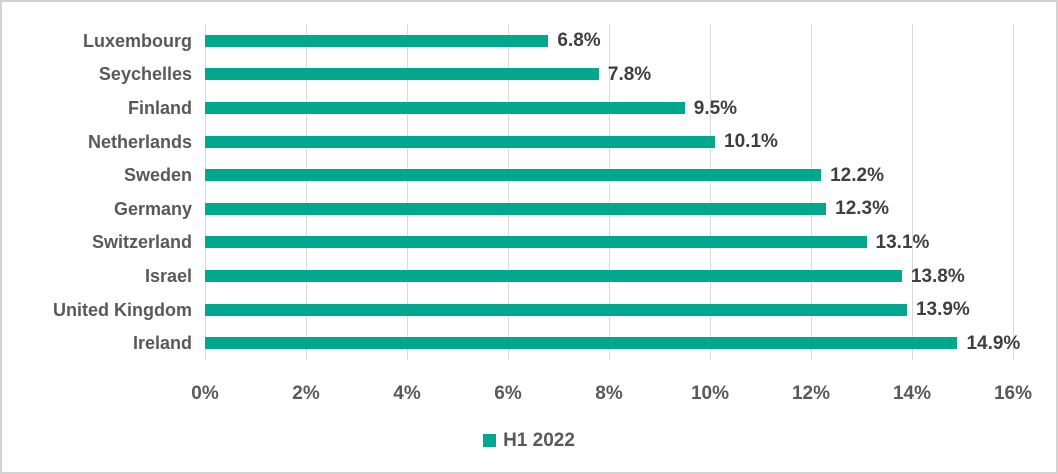 Image resolution: width=1058 pixels, height=474 pixels. I want to click on gridline-8pct, so click(609, 192).